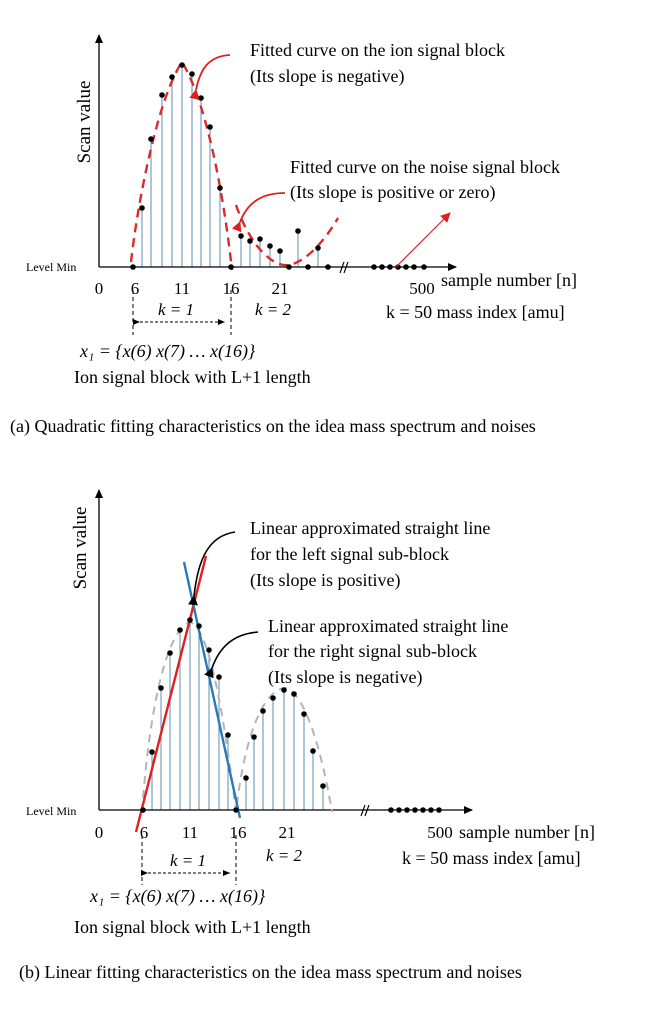  What do you see at coordinates (287, 235) in the screenshot?
I see `panel-a-noise-fit-curve` at bounding box center [287, 235].